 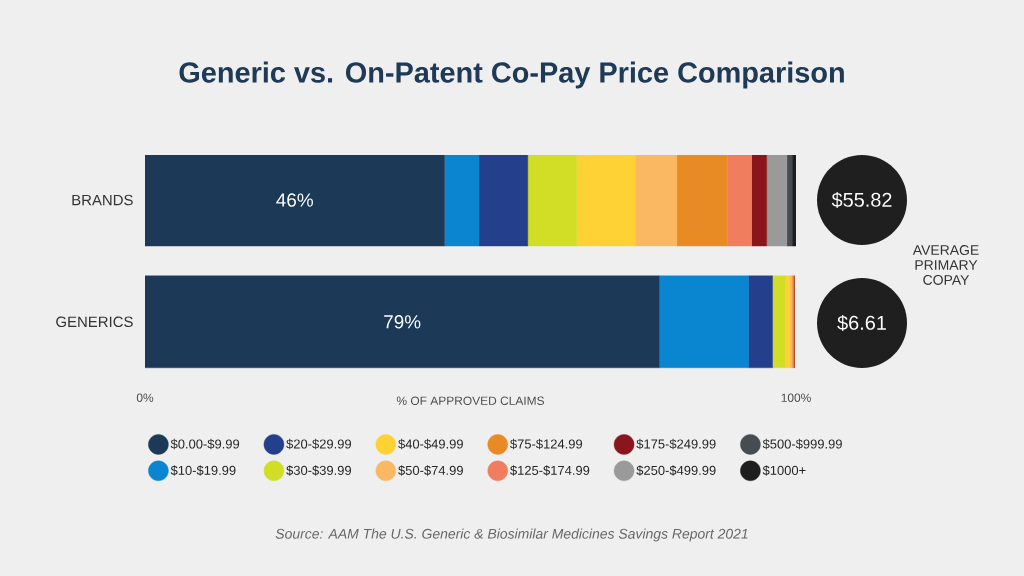 What do you see at coordinates (945, 265) in the screenshot?
I see `text: AVERAGE PRIMARY COPAY` at bounding box center [945, 265].